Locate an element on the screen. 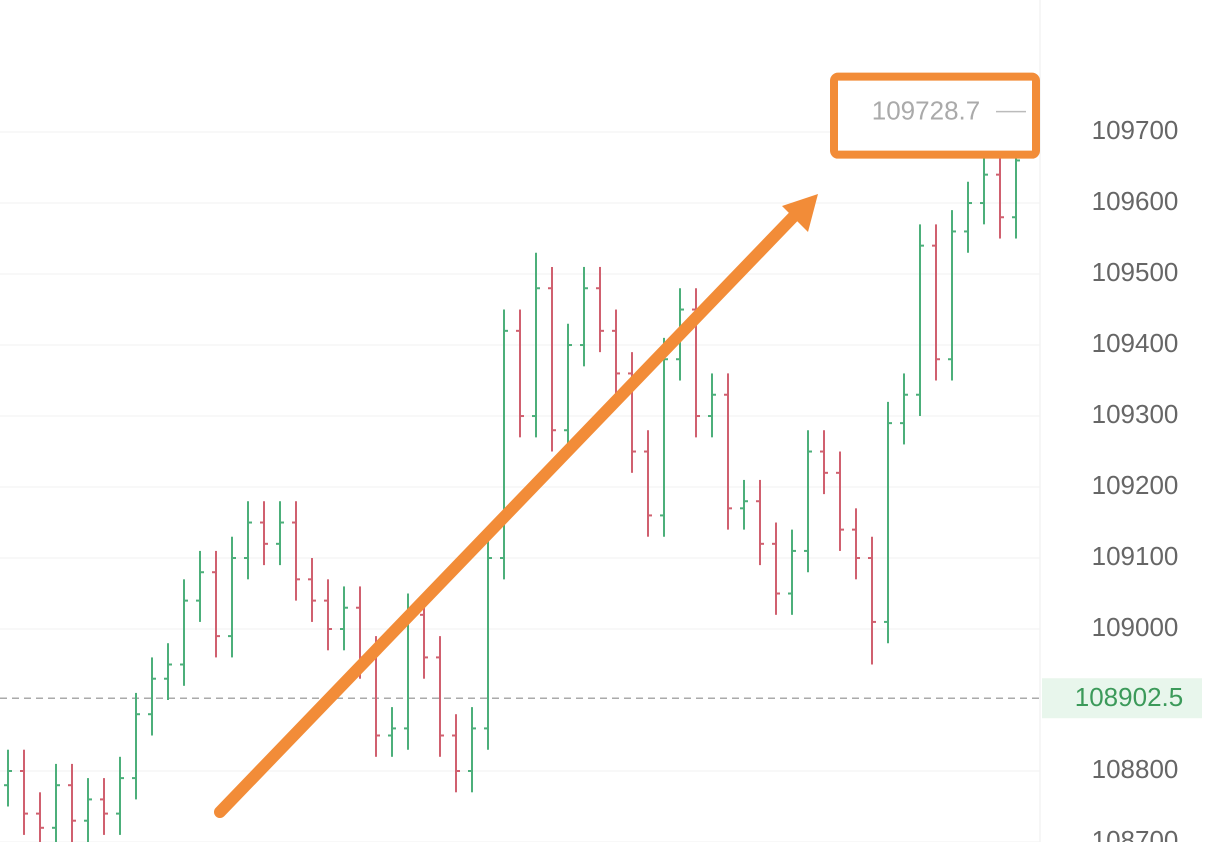 This screenshot has width=1220, height=847. y-tick-label: 109700 is located at coordinates (1135, 130).